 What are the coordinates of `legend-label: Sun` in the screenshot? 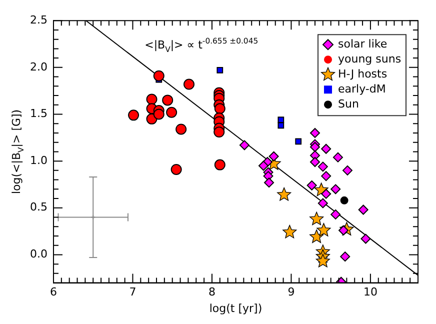 It's located at (348, 103).